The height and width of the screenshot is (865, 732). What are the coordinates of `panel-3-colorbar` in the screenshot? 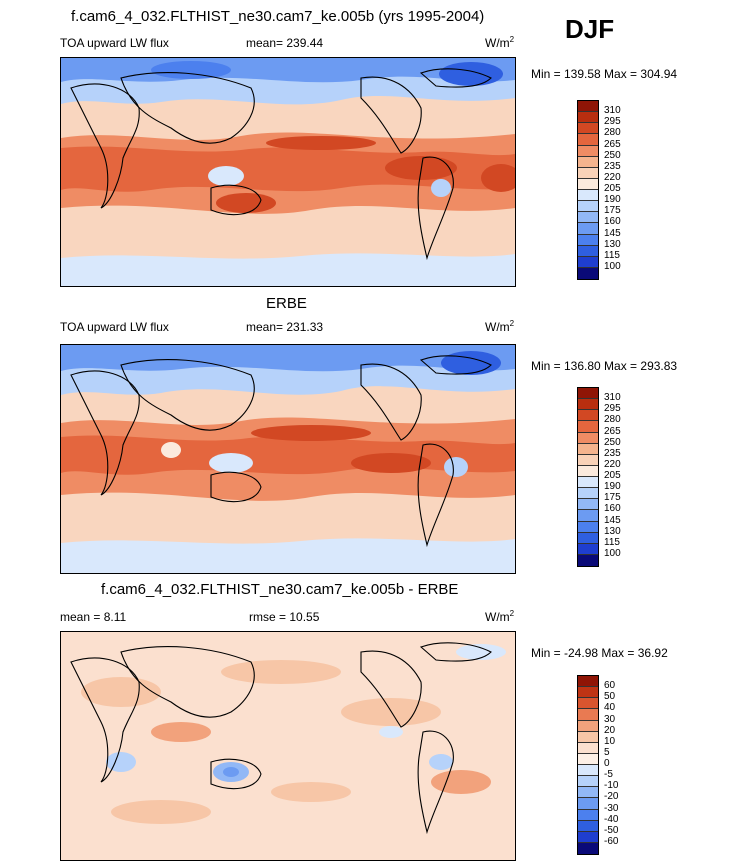 It's located at (588, 765).